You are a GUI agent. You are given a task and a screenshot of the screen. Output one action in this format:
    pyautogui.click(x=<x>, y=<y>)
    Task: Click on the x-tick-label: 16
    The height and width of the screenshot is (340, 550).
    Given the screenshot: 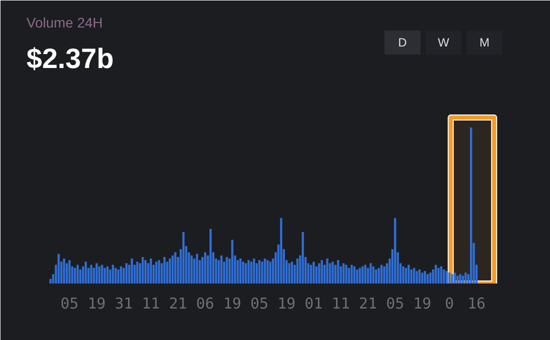 What is the action you would take?
    pyautogui.click(x=476, y=303)
    